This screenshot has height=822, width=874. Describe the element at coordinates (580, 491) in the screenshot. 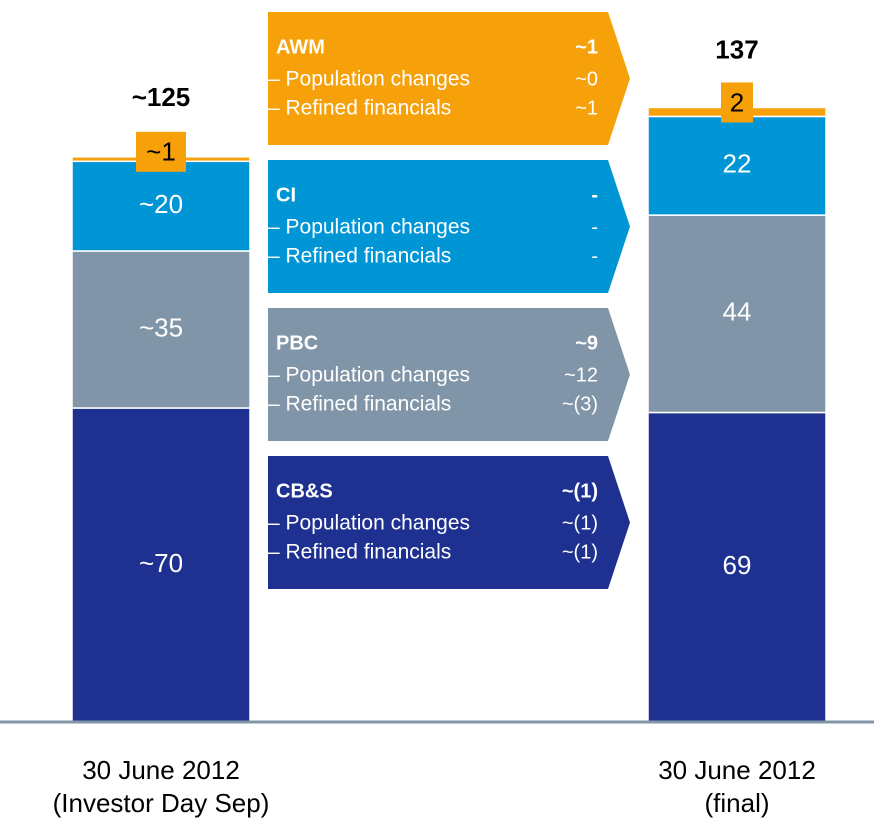

I see `bridge-total: ~(1)` at that location.